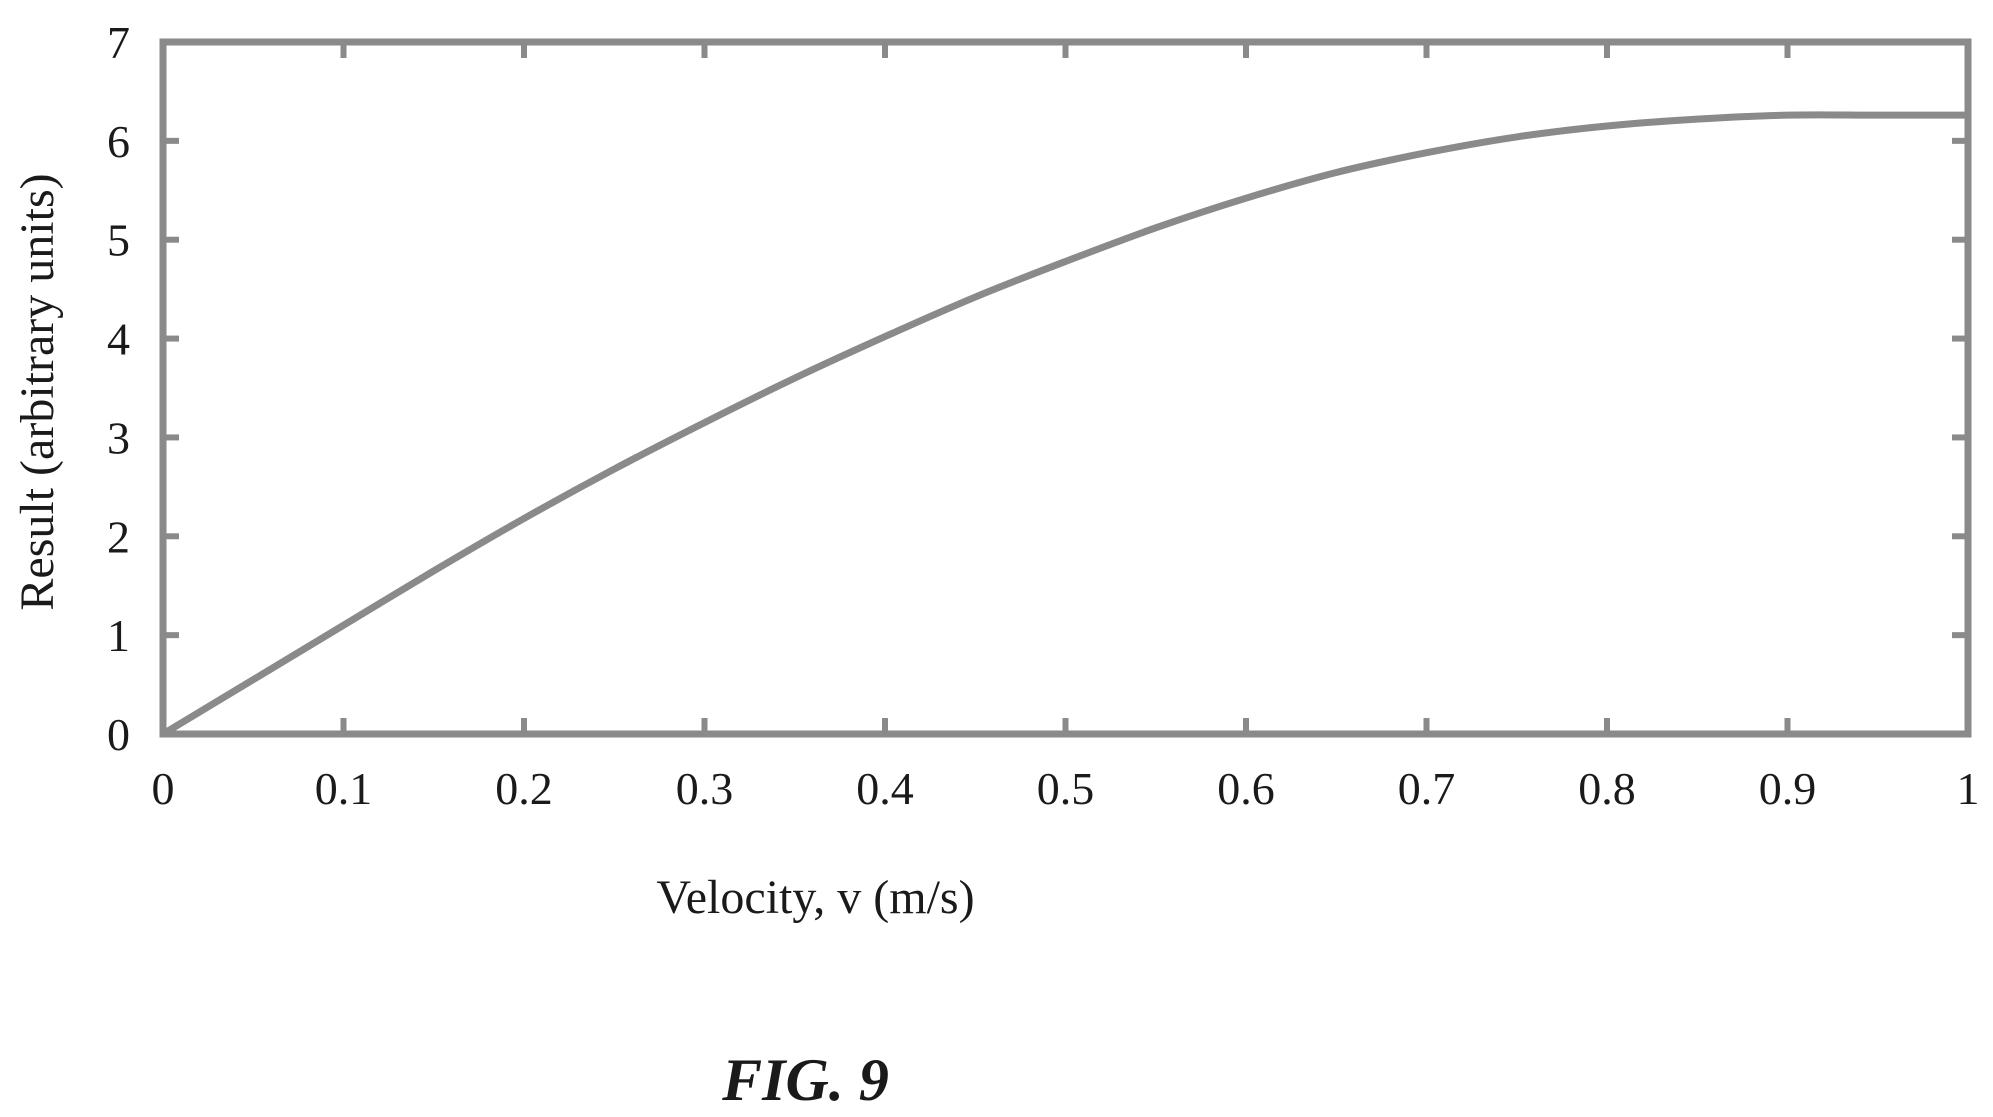 The height and width of the screenshot is (1117, 1993). Describe the element at coordinates (524, 788) in the screenshot. I see `x-tick-label: 0.2` at that location.